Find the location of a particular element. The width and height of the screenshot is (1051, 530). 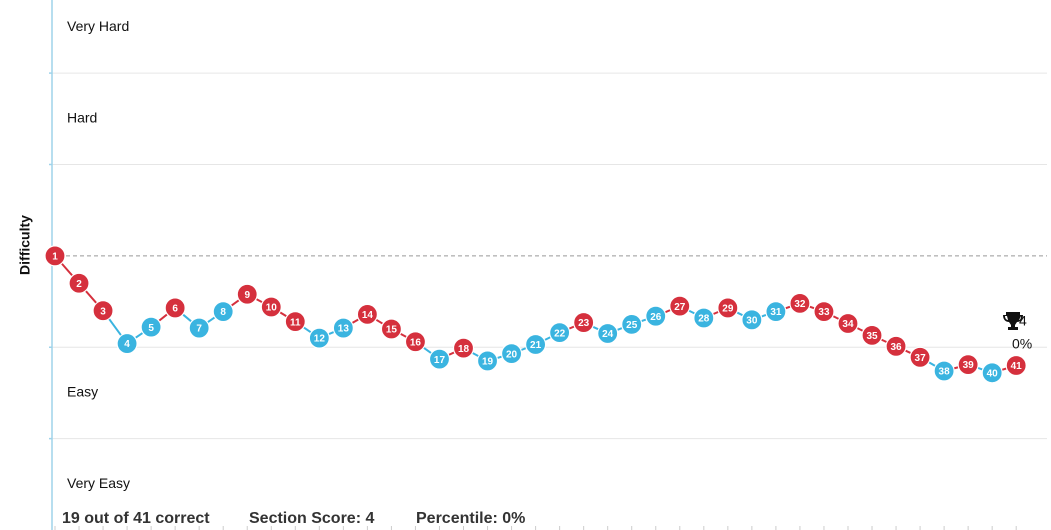

y-band-label: Hard is located at coordinates (82, 117).